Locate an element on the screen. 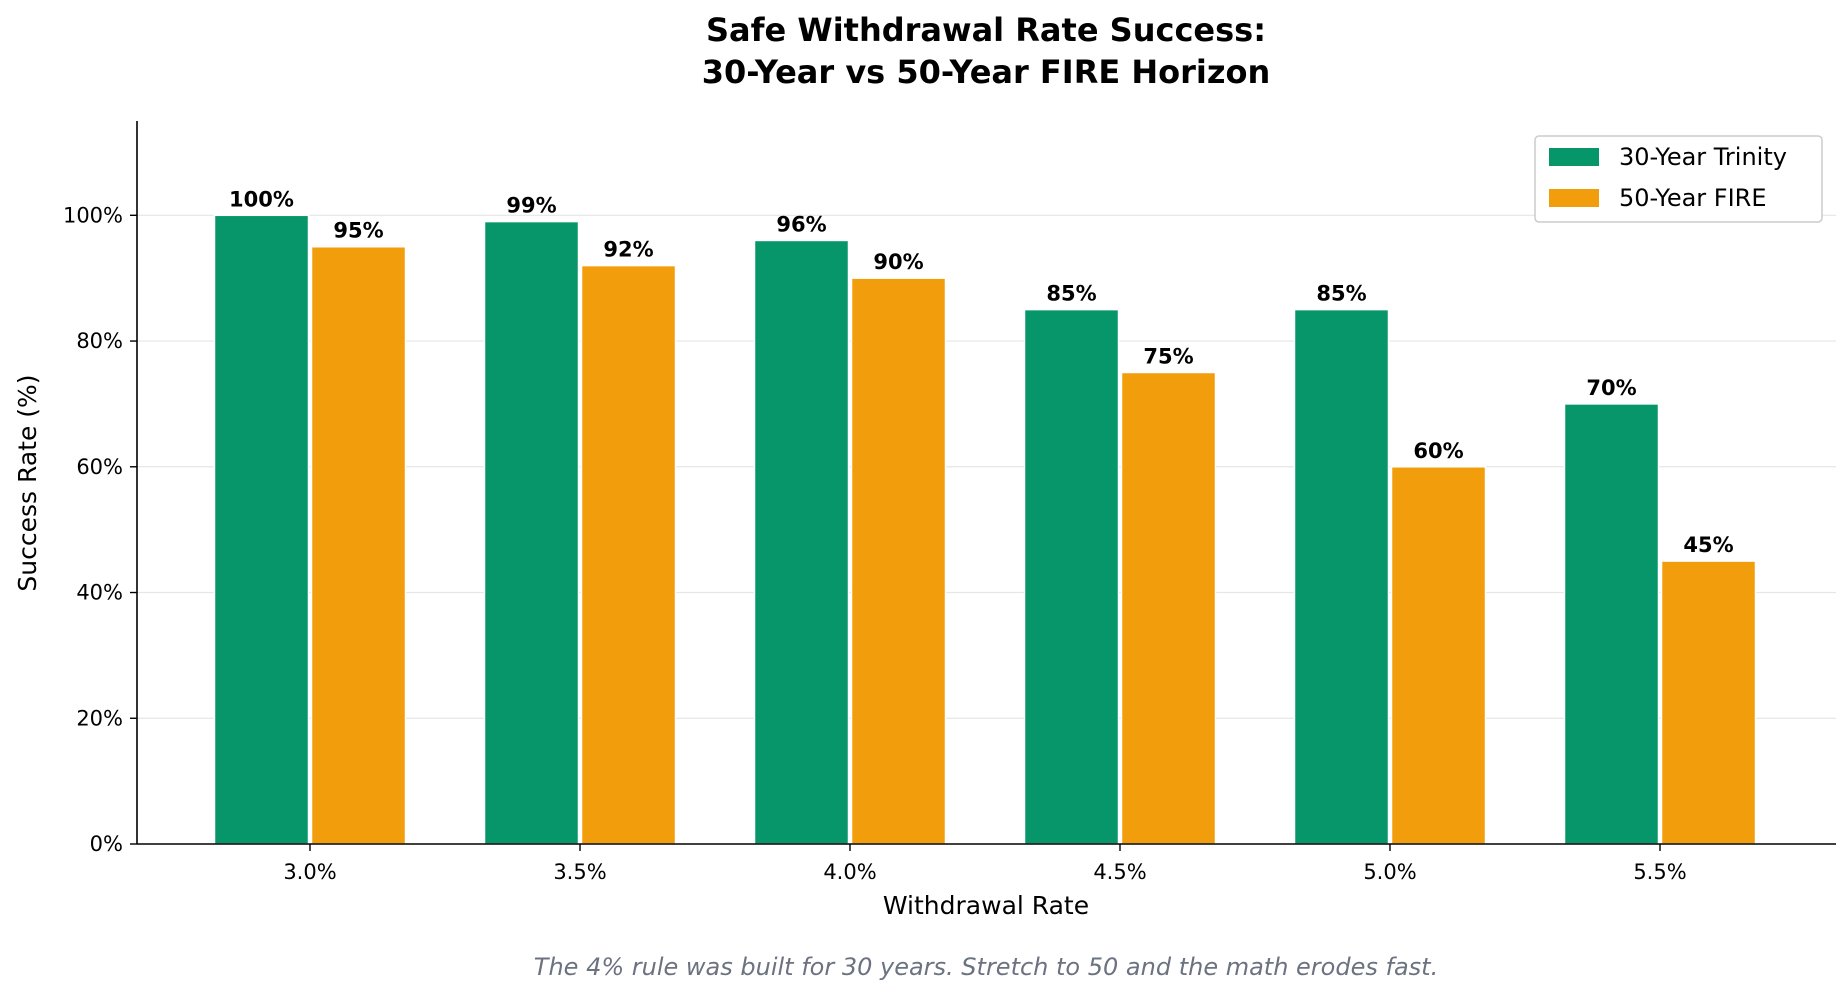  y-axis-label: Success Rate (%) is located at coordinates (27, 482).